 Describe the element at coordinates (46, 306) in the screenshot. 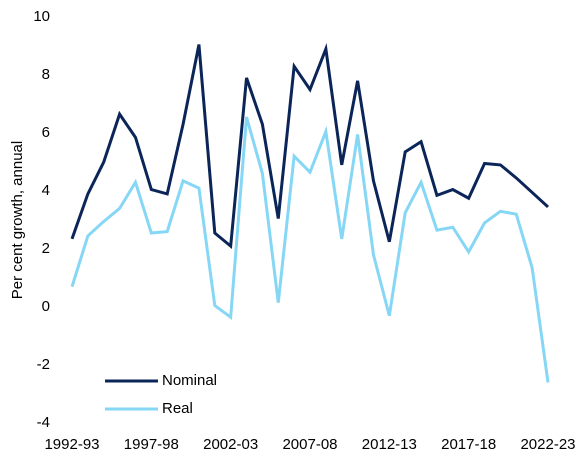

I see `y-tick-label: 0` at that location.